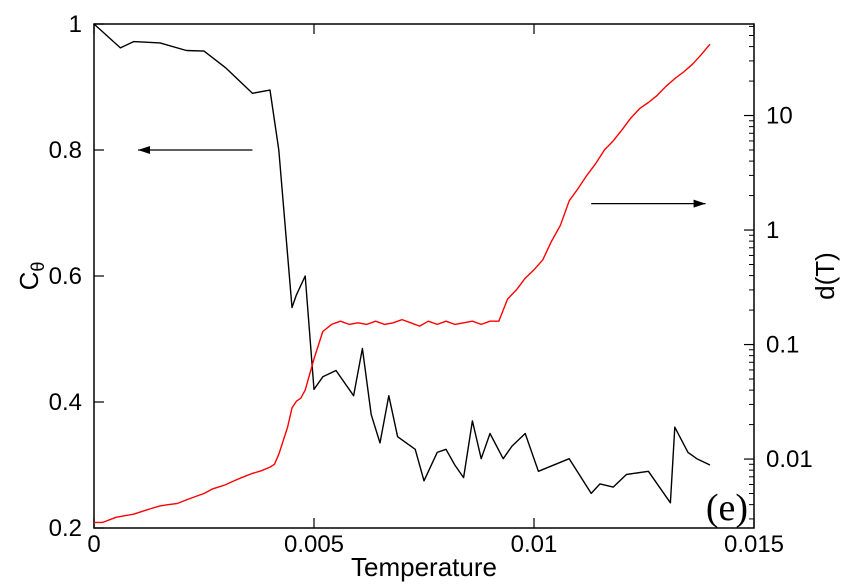 Image resolution: width=842 pixels, height=584 pixels. What do you see at coordinates (754, 544) in the screenshot?
I see `x-tick-label: 0.015` at bounding box center [754, 544].